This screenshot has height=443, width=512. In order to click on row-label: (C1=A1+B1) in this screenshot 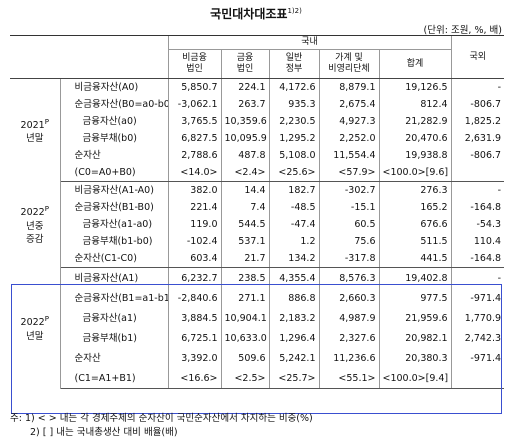, I will do `click(114, 378)`.